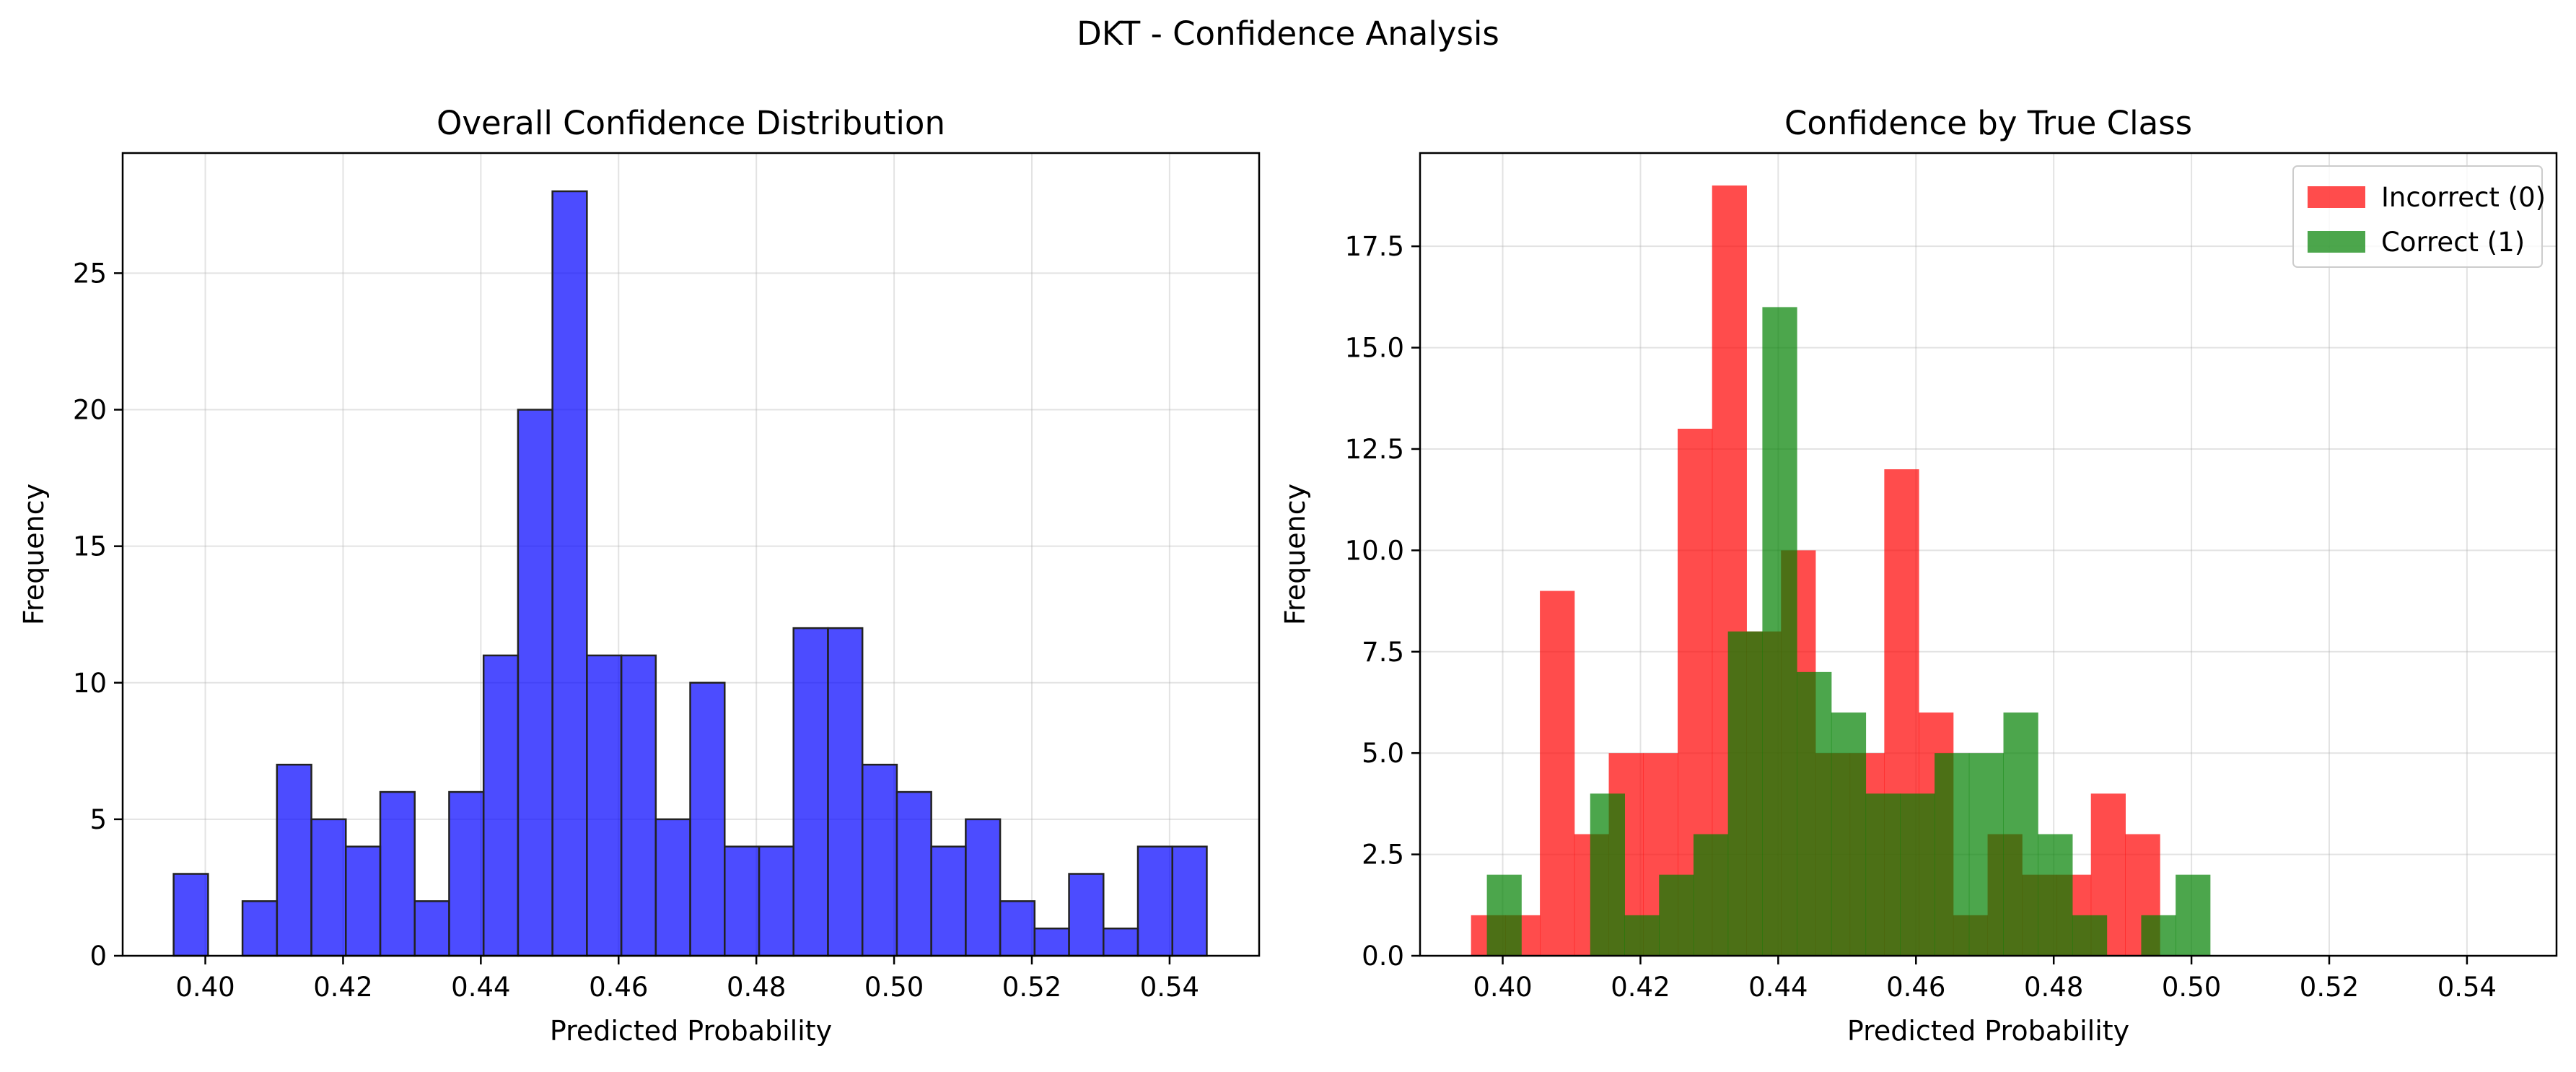 The image size is (2576, 1072). Describe the element at coordinates (1383, 753) in the screenshot. I see `right-ytick-label: 5.0` at that location.